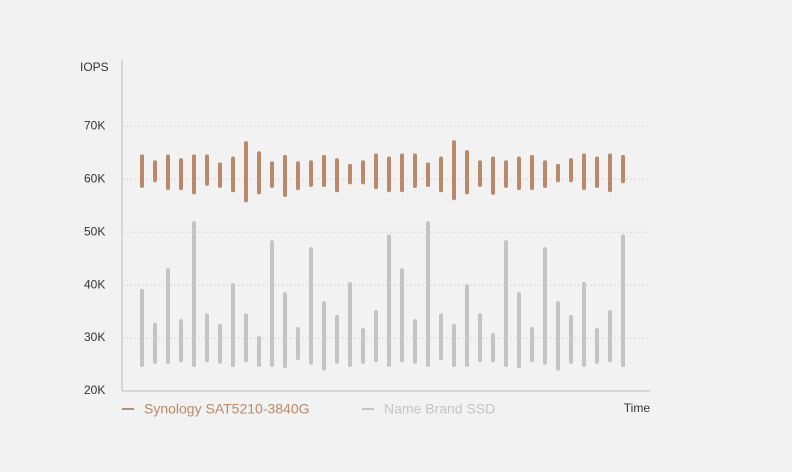 Image resolution: width=792 pixels, height=472 pixels. I want to click on y-tick-label: 30K, so click(94, 337).